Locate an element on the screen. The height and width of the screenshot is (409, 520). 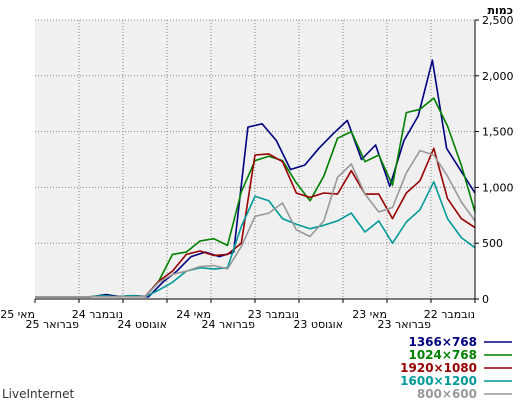
x-tick-label: מאי 23 is located at coordinates (369, 314).